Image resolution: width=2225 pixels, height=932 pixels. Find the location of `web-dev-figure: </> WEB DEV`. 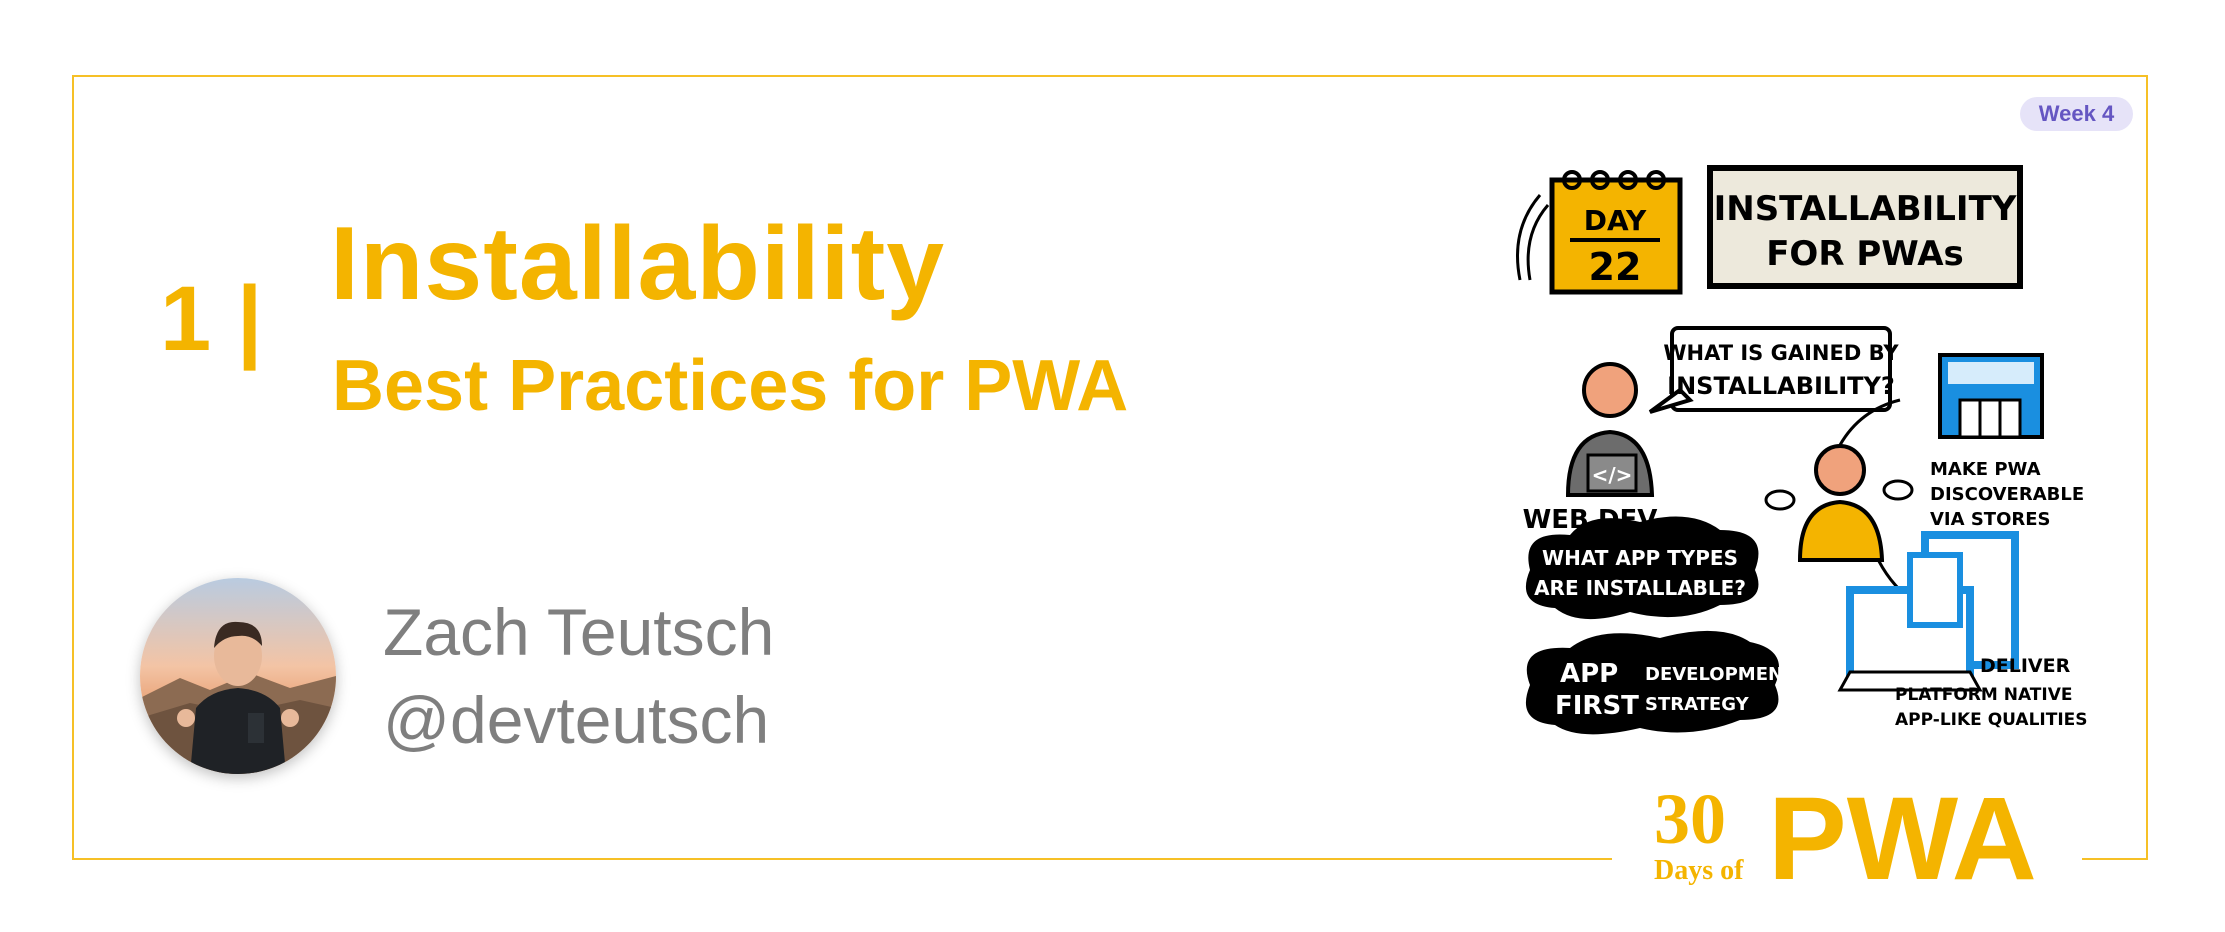

web-dev-figure: </> WEB DEV is located at coordinates (1590, 448).